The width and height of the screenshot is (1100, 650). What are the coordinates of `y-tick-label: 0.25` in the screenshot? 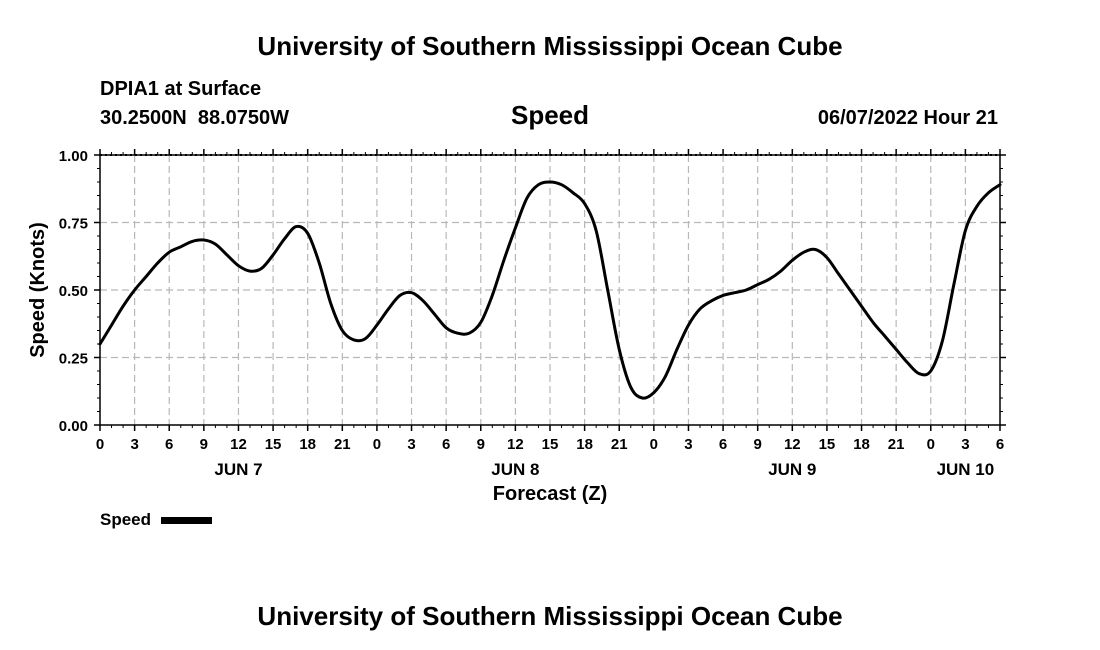 It's located at (73, 359).